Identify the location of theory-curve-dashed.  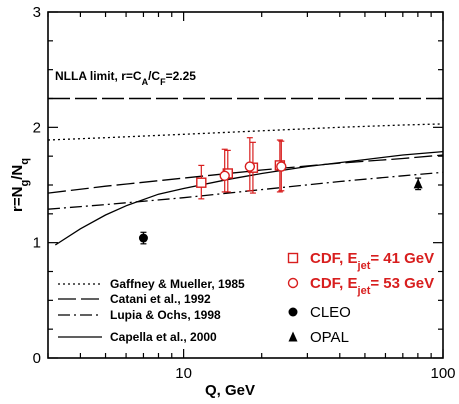
(245, 174).